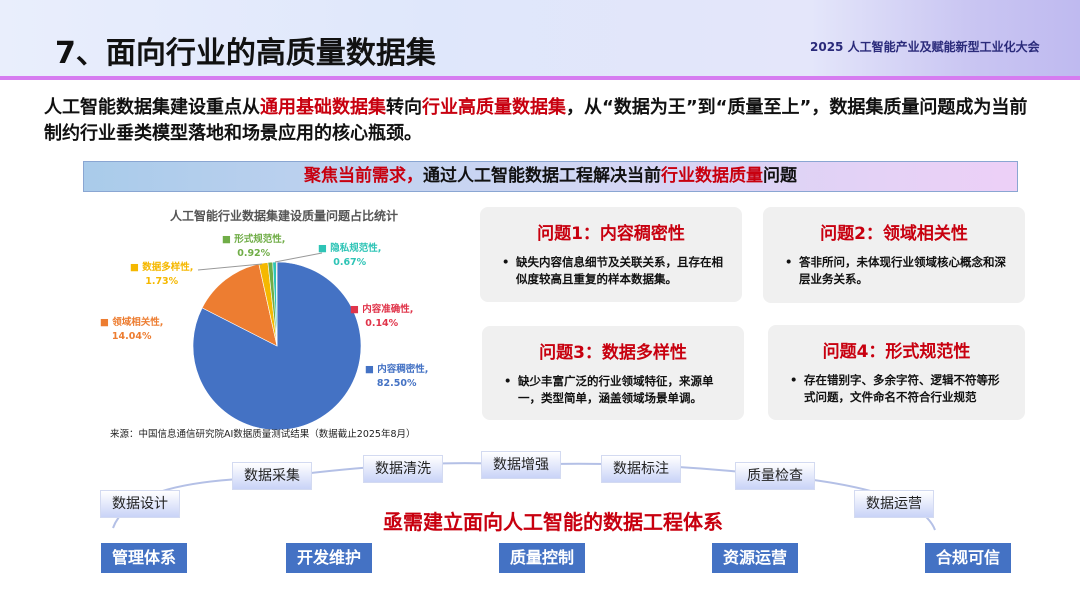 The image size is (1080, 608). What do you see at coordinates (553, 522) in the screenshot?
I see `core-message: 亟需建立面向人工智能的数据工程体系` at bounding box center [553, 522].